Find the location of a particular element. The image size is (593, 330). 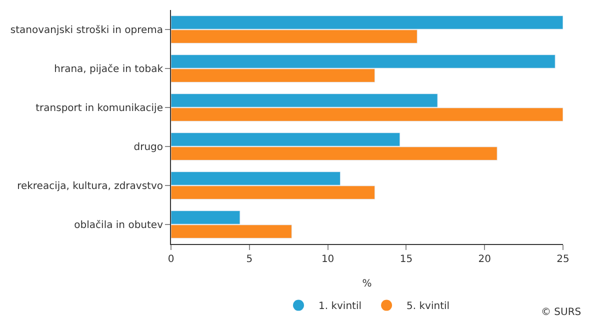

text: © SURS is located at coordinates (561, 312).